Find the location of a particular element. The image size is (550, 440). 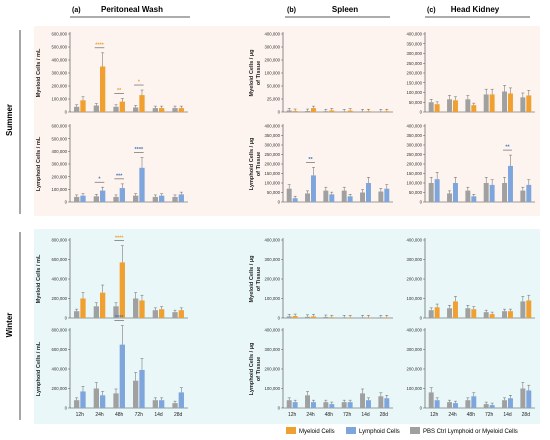

legend-swatch-ctrl is located at coordinates (415, 430).